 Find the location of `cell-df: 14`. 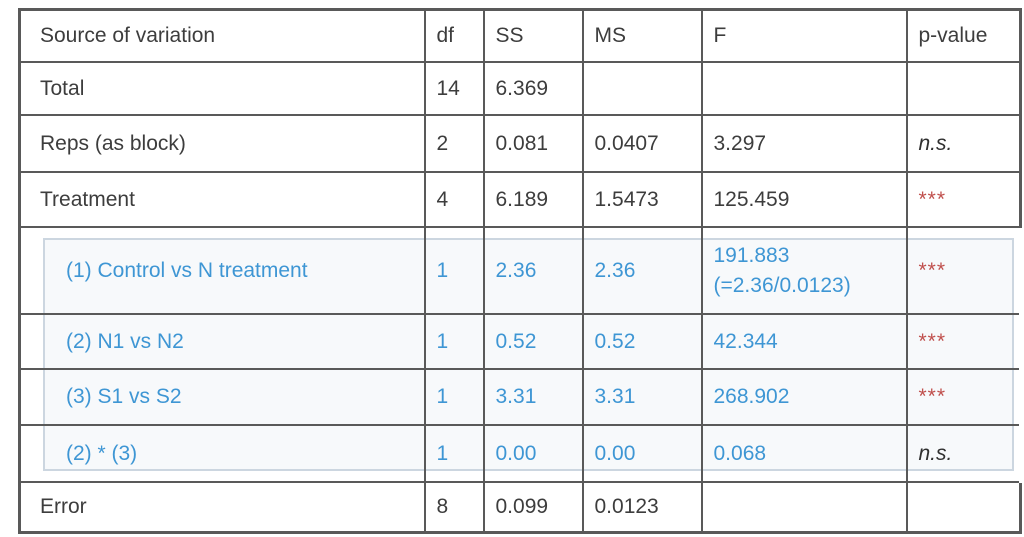

cell-df: 14 is located at coordinates (454, 88).